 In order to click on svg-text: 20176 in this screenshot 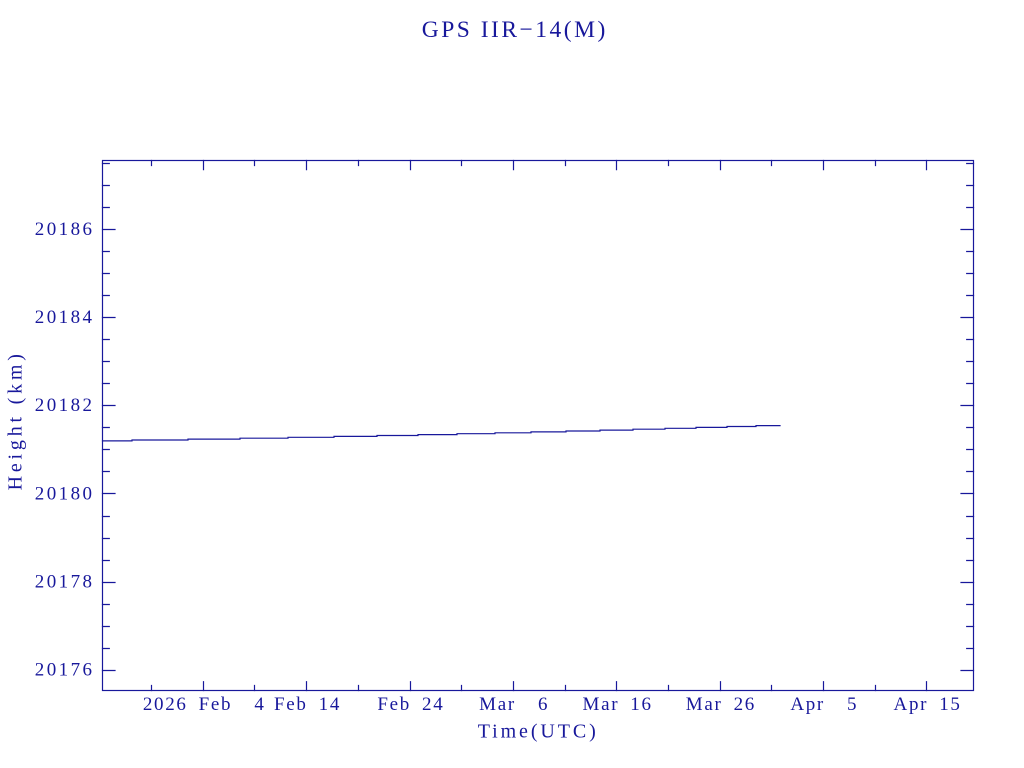, I will do `click(65, 670)`.